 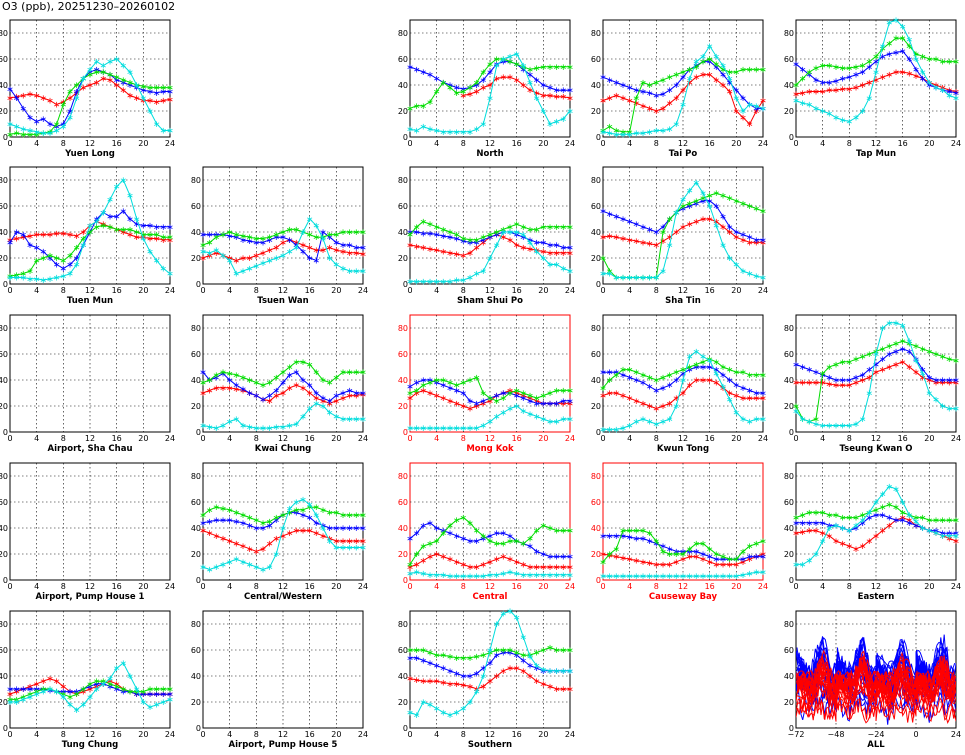 I want to click on series-line, so click(x=90, y=91).